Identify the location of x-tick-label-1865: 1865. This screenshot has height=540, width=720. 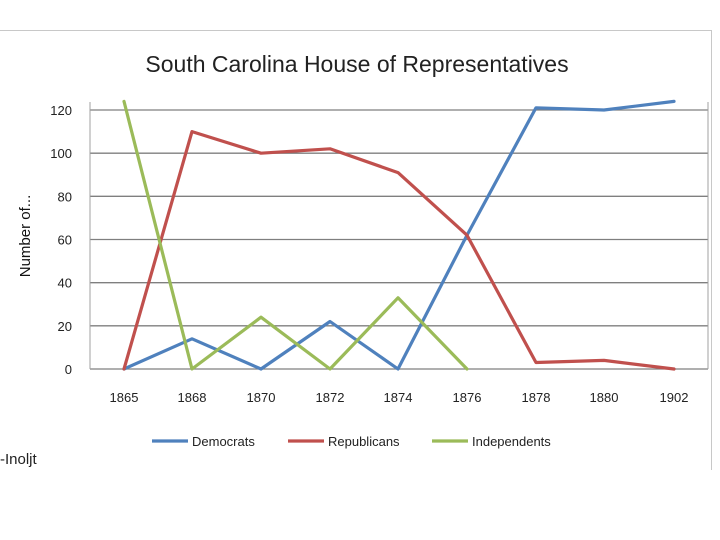
(124, 397).